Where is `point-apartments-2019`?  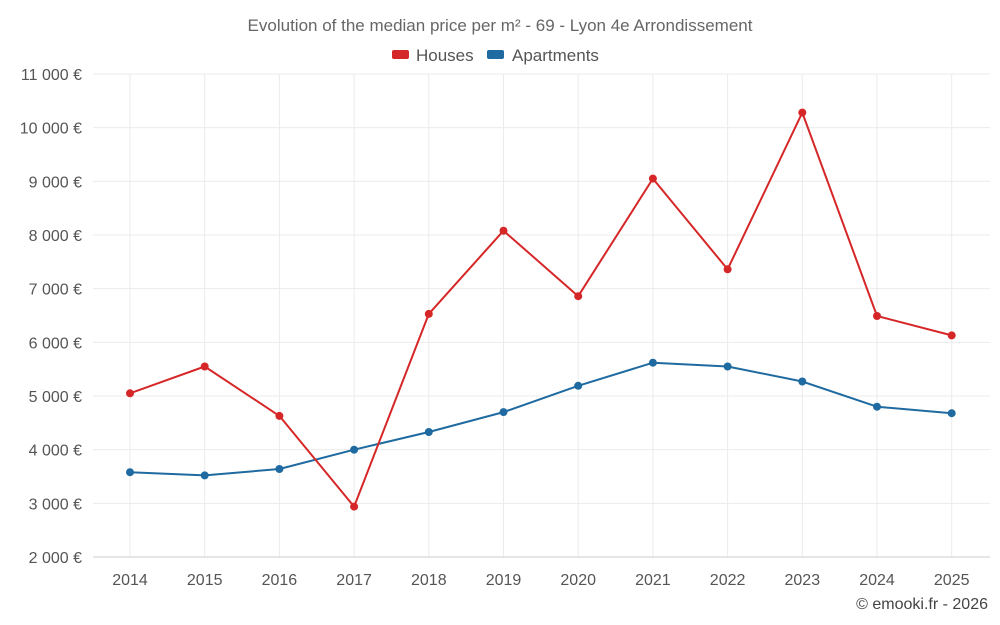 point-apartments-2019 is located at coordinates (503, 412).